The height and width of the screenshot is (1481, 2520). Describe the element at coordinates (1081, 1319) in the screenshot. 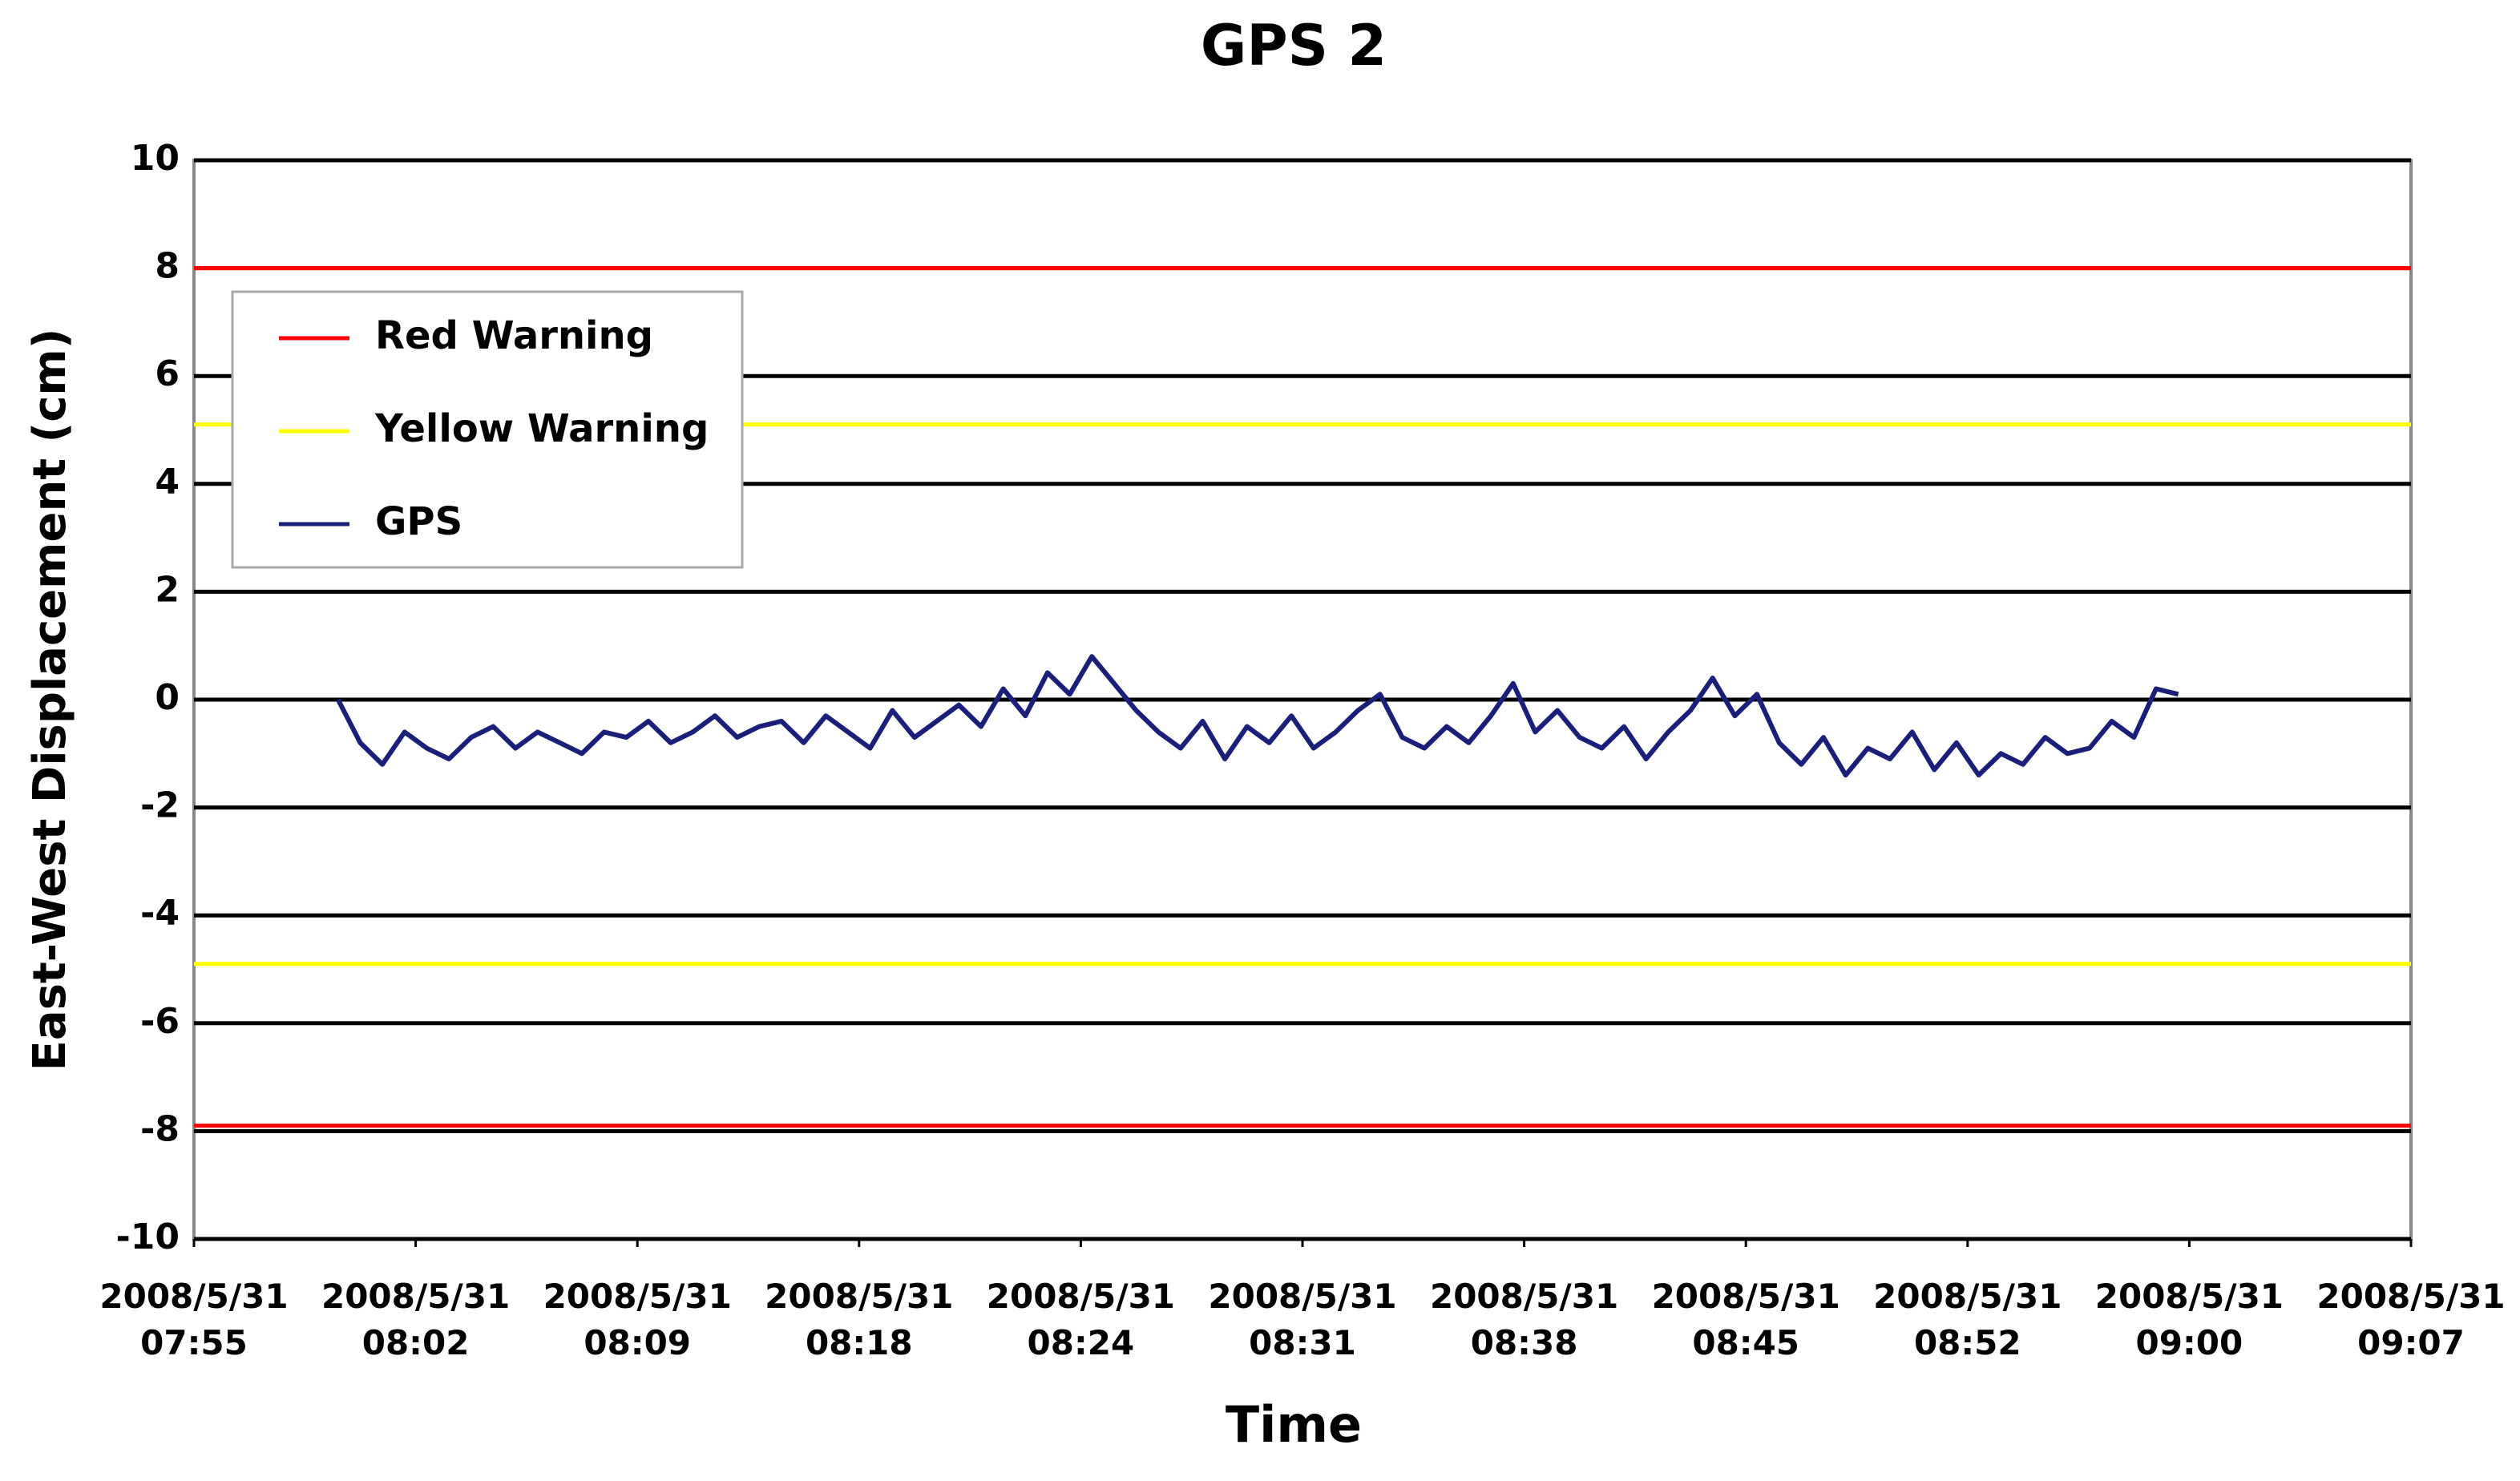

I see `x-tick-label: 2008/5/31 08:24` at that location.